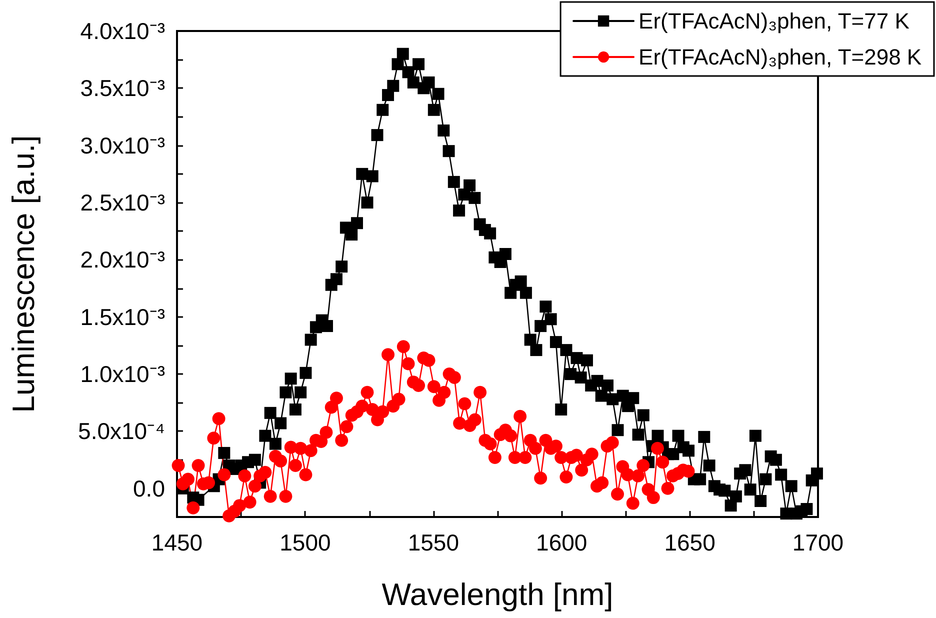 This screenshot has height=618, width=936. I want to click on x-tick-label: 1500, so click(305, 543).